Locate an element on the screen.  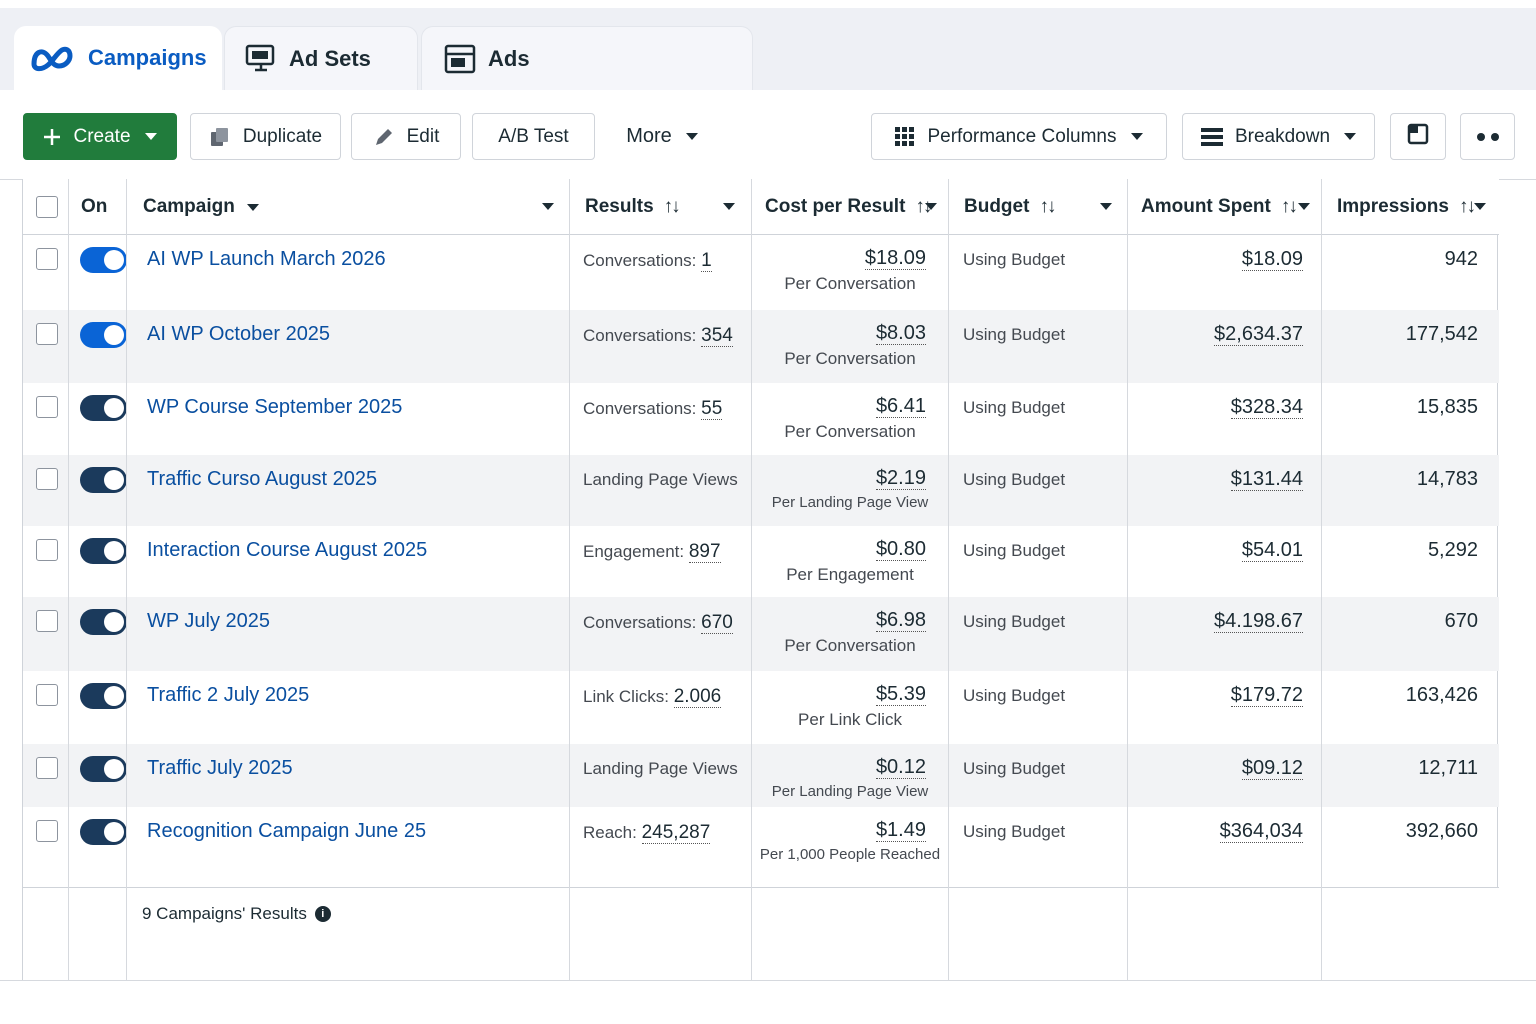
results-value: 2.006 is located at coordinates (697, 697).